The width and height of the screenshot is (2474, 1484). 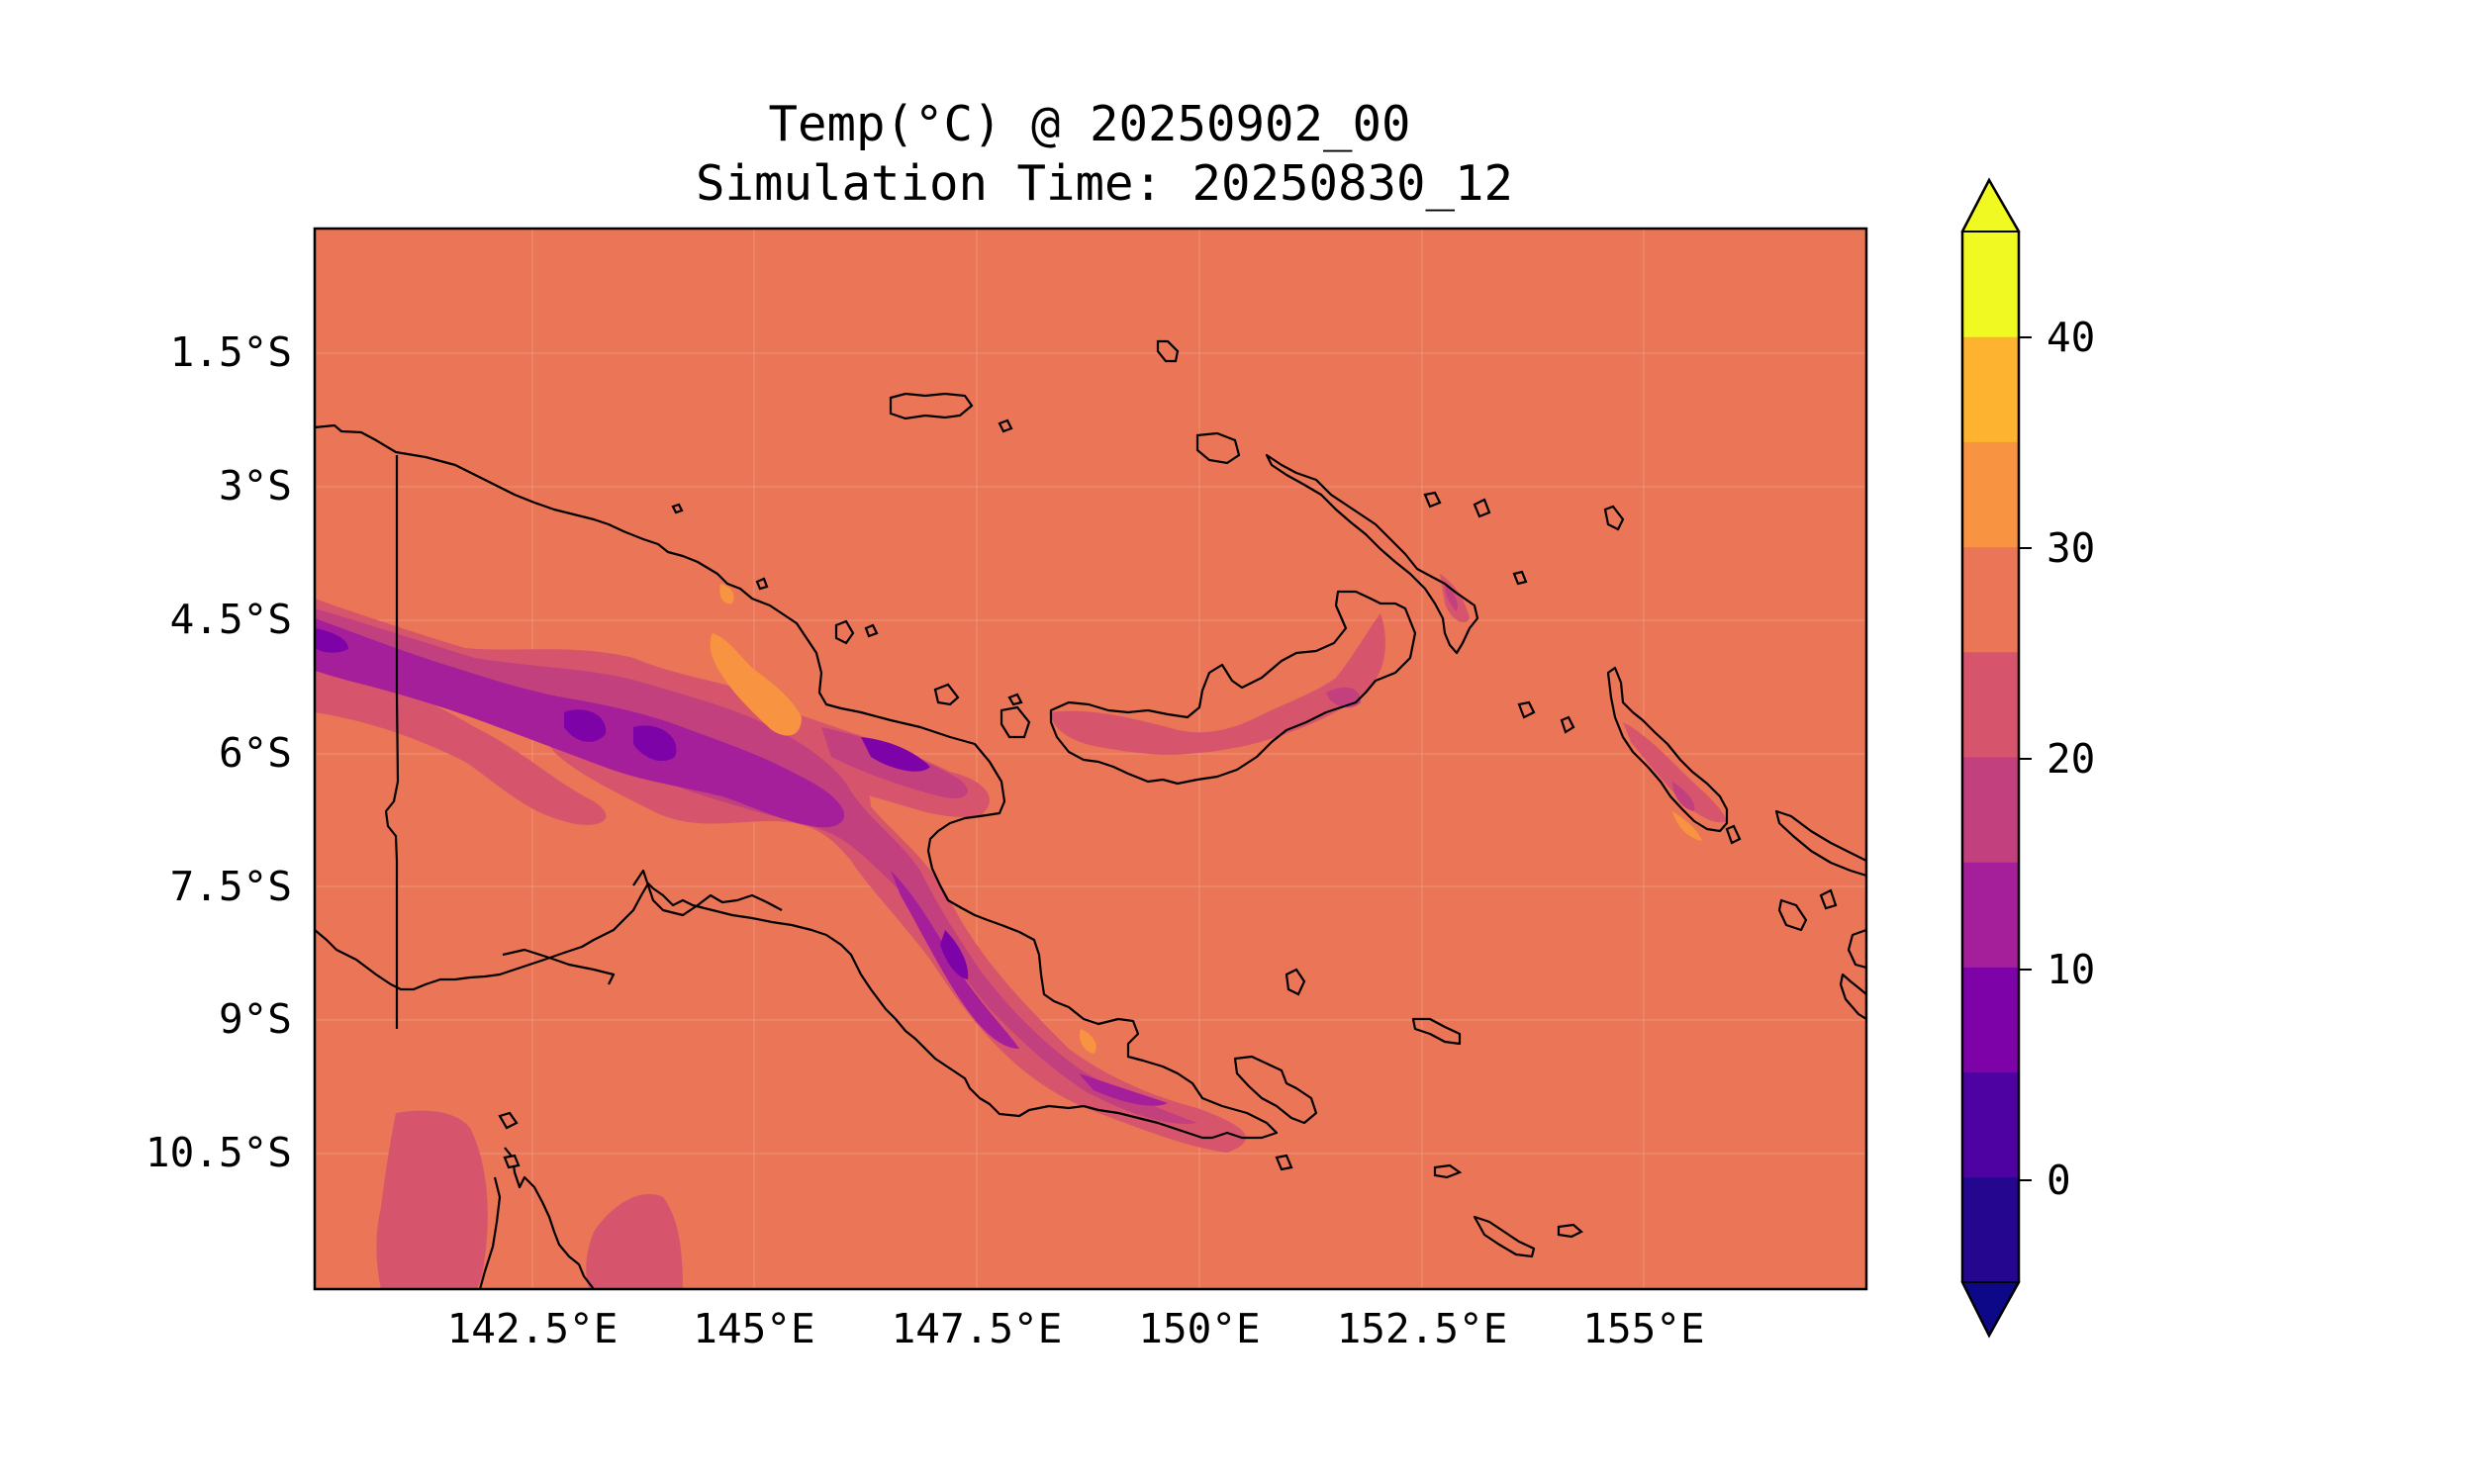 I want to click on contour-30-35-bougainville, so click(x=1687, y=826).